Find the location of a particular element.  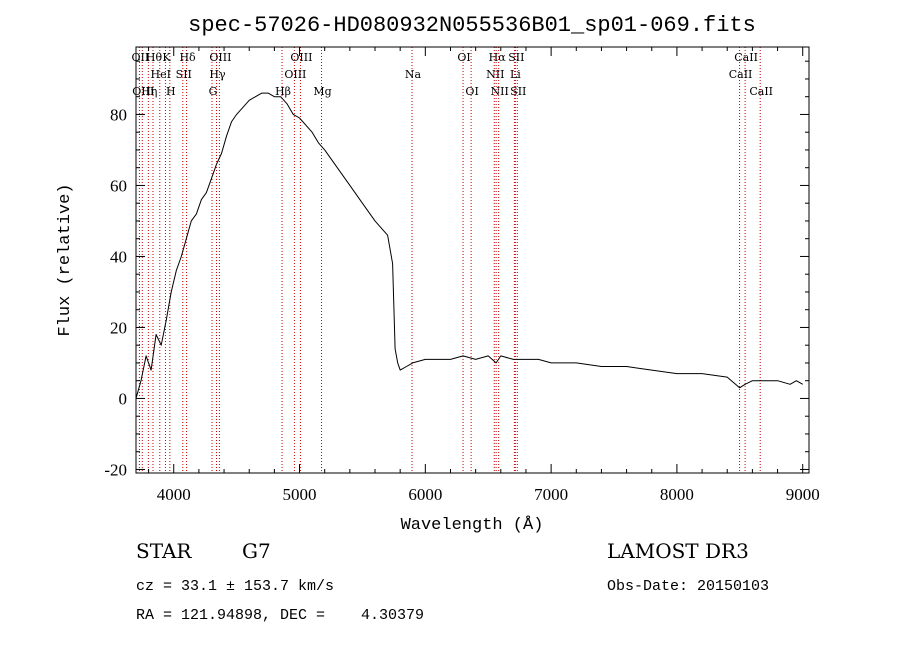

line-label-3: Hθ is located at coordinates (154, 57).